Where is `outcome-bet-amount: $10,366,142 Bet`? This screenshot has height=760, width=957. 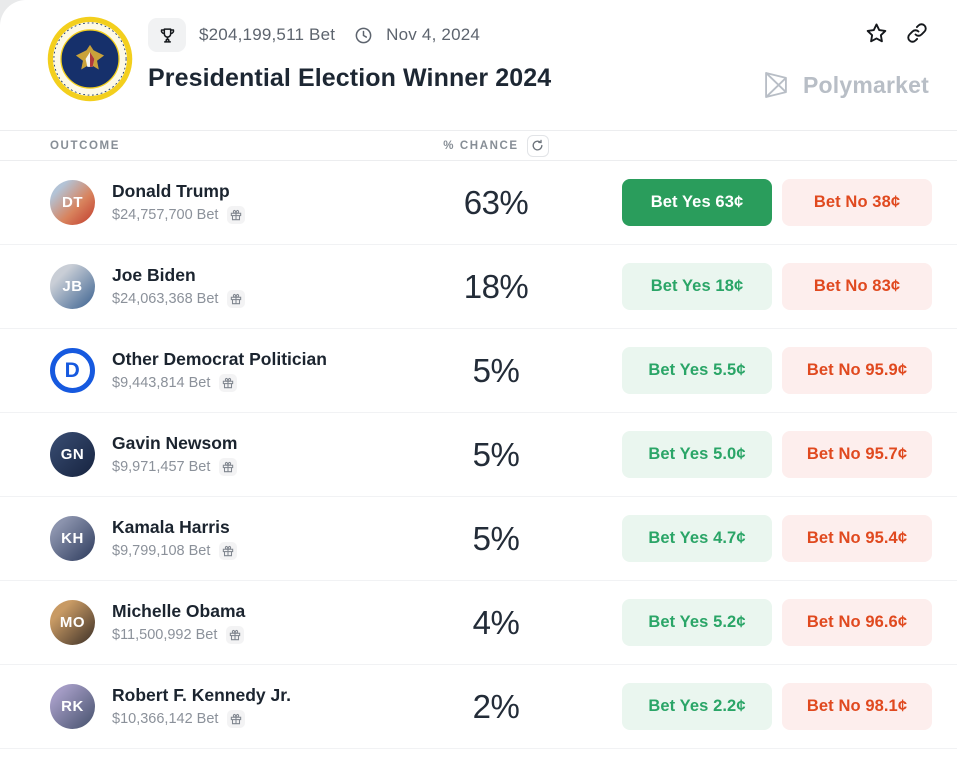 outcome-bet-amount: $10,366,142 Bet is located at coordinates (165, 719).